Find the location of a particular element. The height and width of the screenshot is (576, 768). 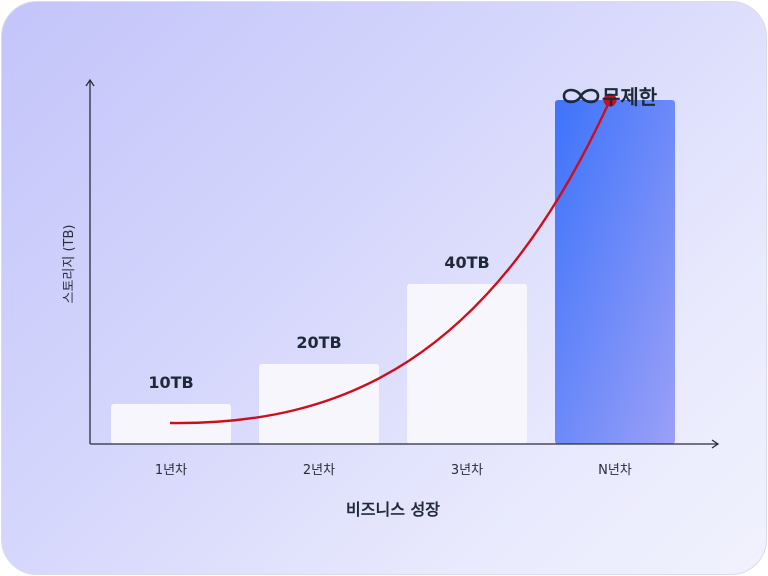

value-label-2: 20TB is located at coordinates (318, 342).